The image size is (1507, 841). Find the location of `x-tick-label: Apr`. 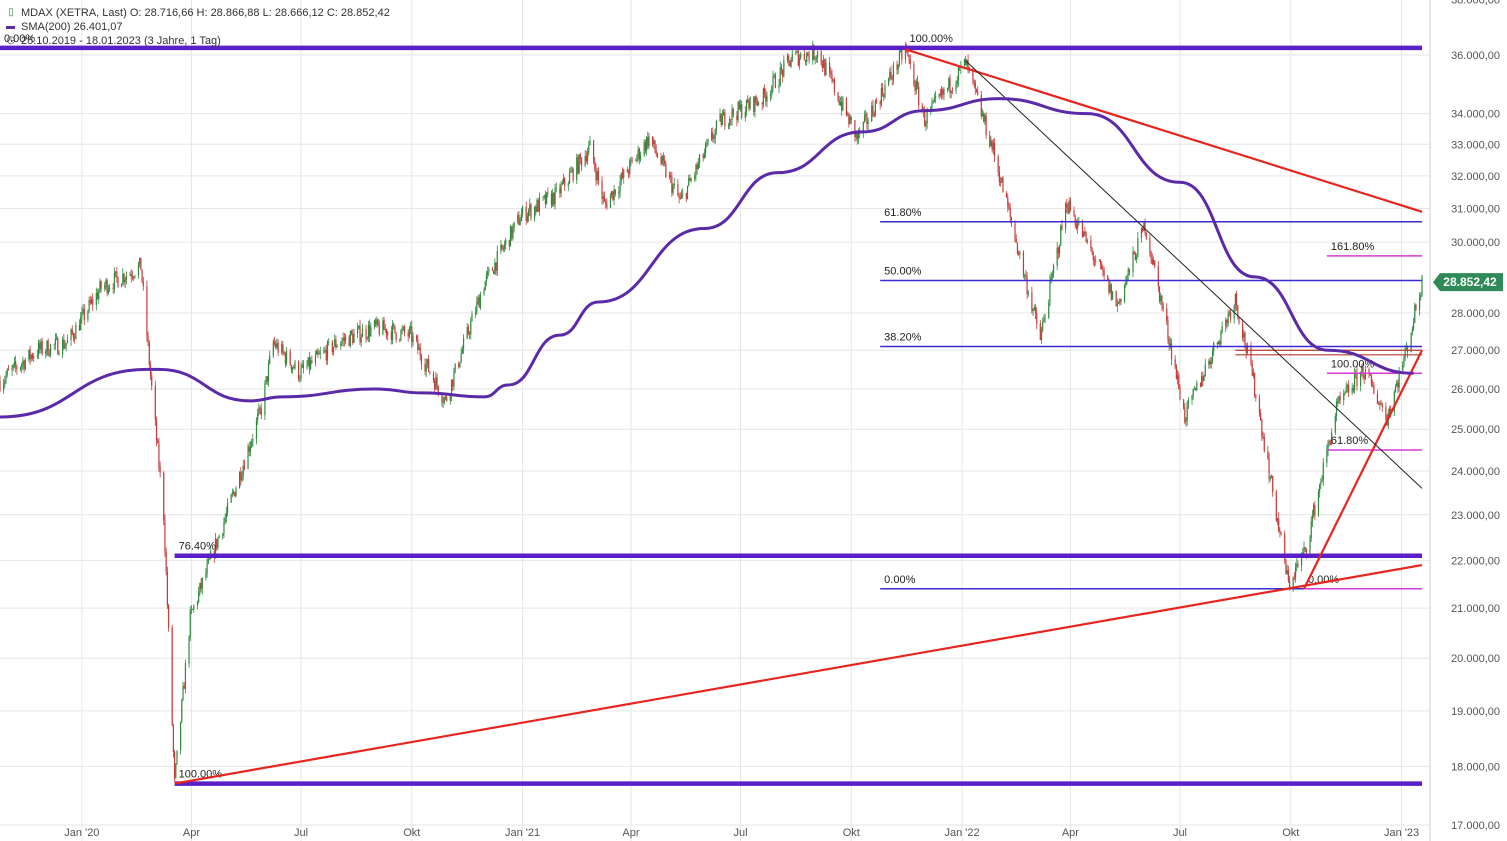

x-tick-label: Apr is located at coordinates (1070, 833).